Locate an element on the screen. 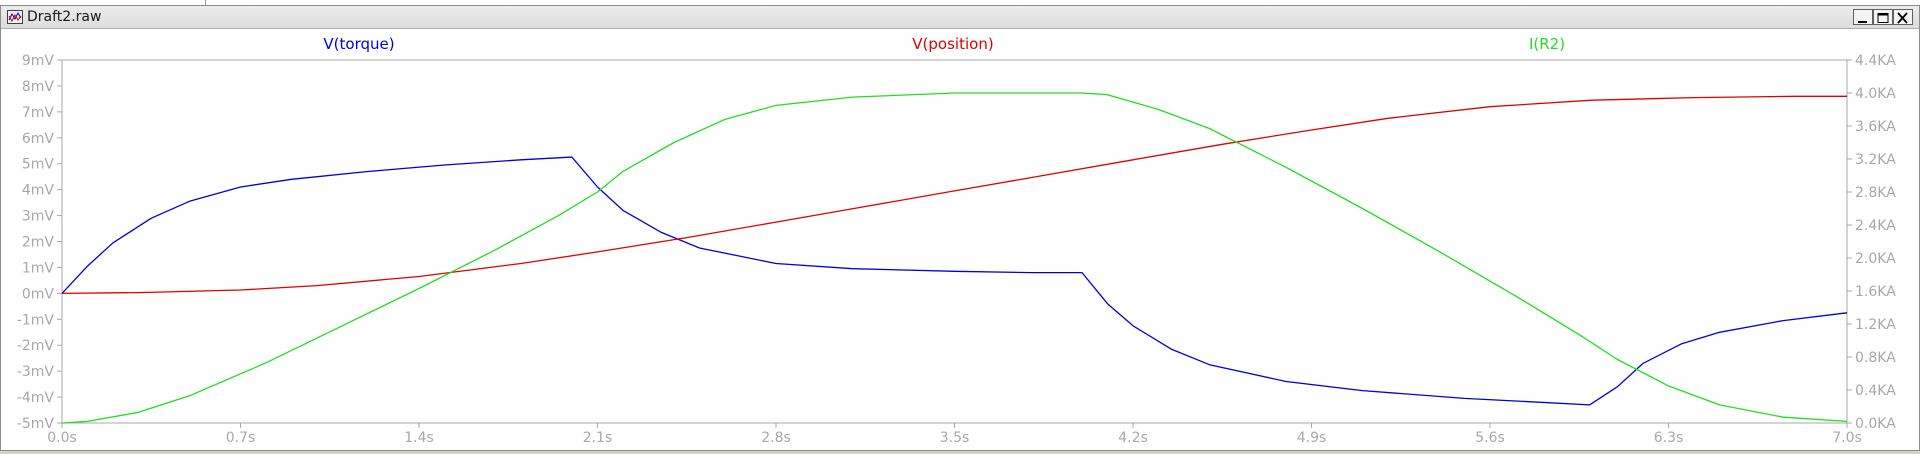  right-y-tick-label: 2.0KA is located at coordinates (1875, 259).